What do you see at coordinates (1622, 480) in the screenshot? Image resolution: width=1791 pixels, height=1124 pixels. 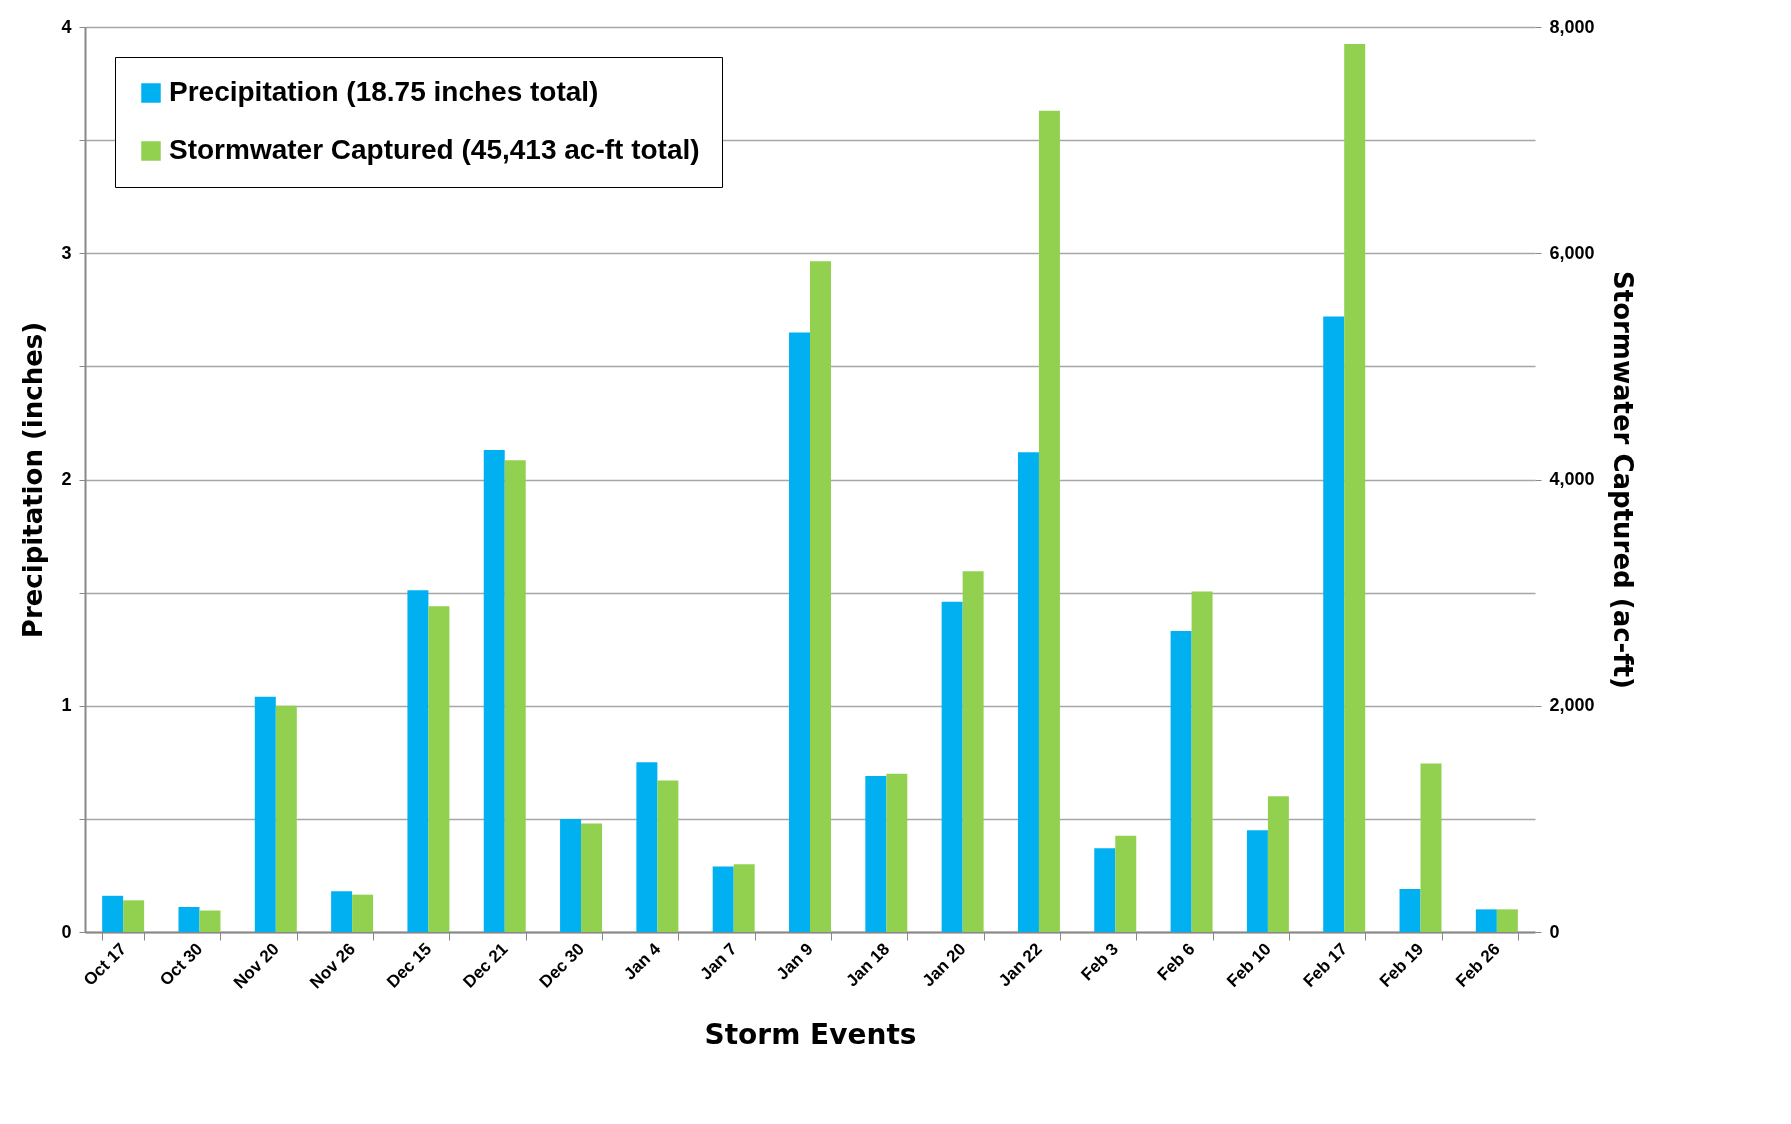 I see `y2-axis-title: Stormwater Captured (ac-ft)` at bounding box center [1622, 480].